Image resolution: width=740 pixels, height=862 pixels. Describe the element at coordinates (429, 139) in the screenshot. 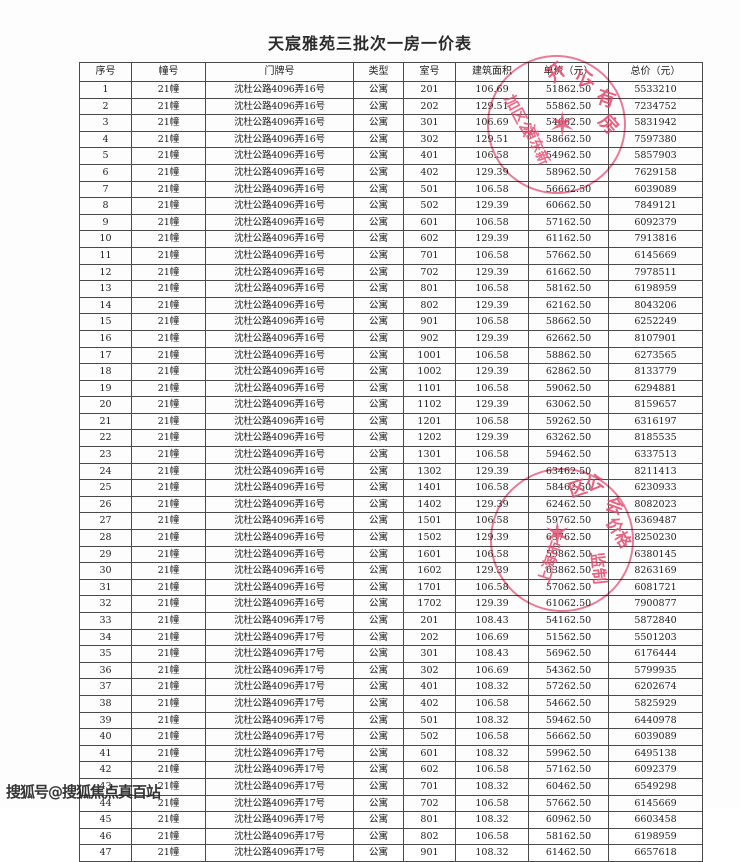

I see `cell-room: 302` at that location.